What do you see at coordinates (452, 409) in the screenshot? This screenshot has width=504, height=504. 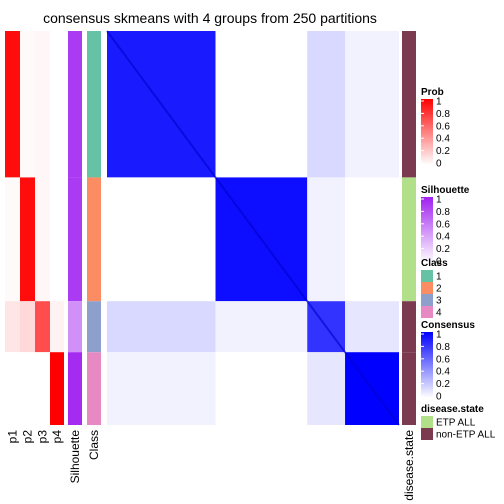 I see `legend-title: disease.state` at bounding box center [452, 409].